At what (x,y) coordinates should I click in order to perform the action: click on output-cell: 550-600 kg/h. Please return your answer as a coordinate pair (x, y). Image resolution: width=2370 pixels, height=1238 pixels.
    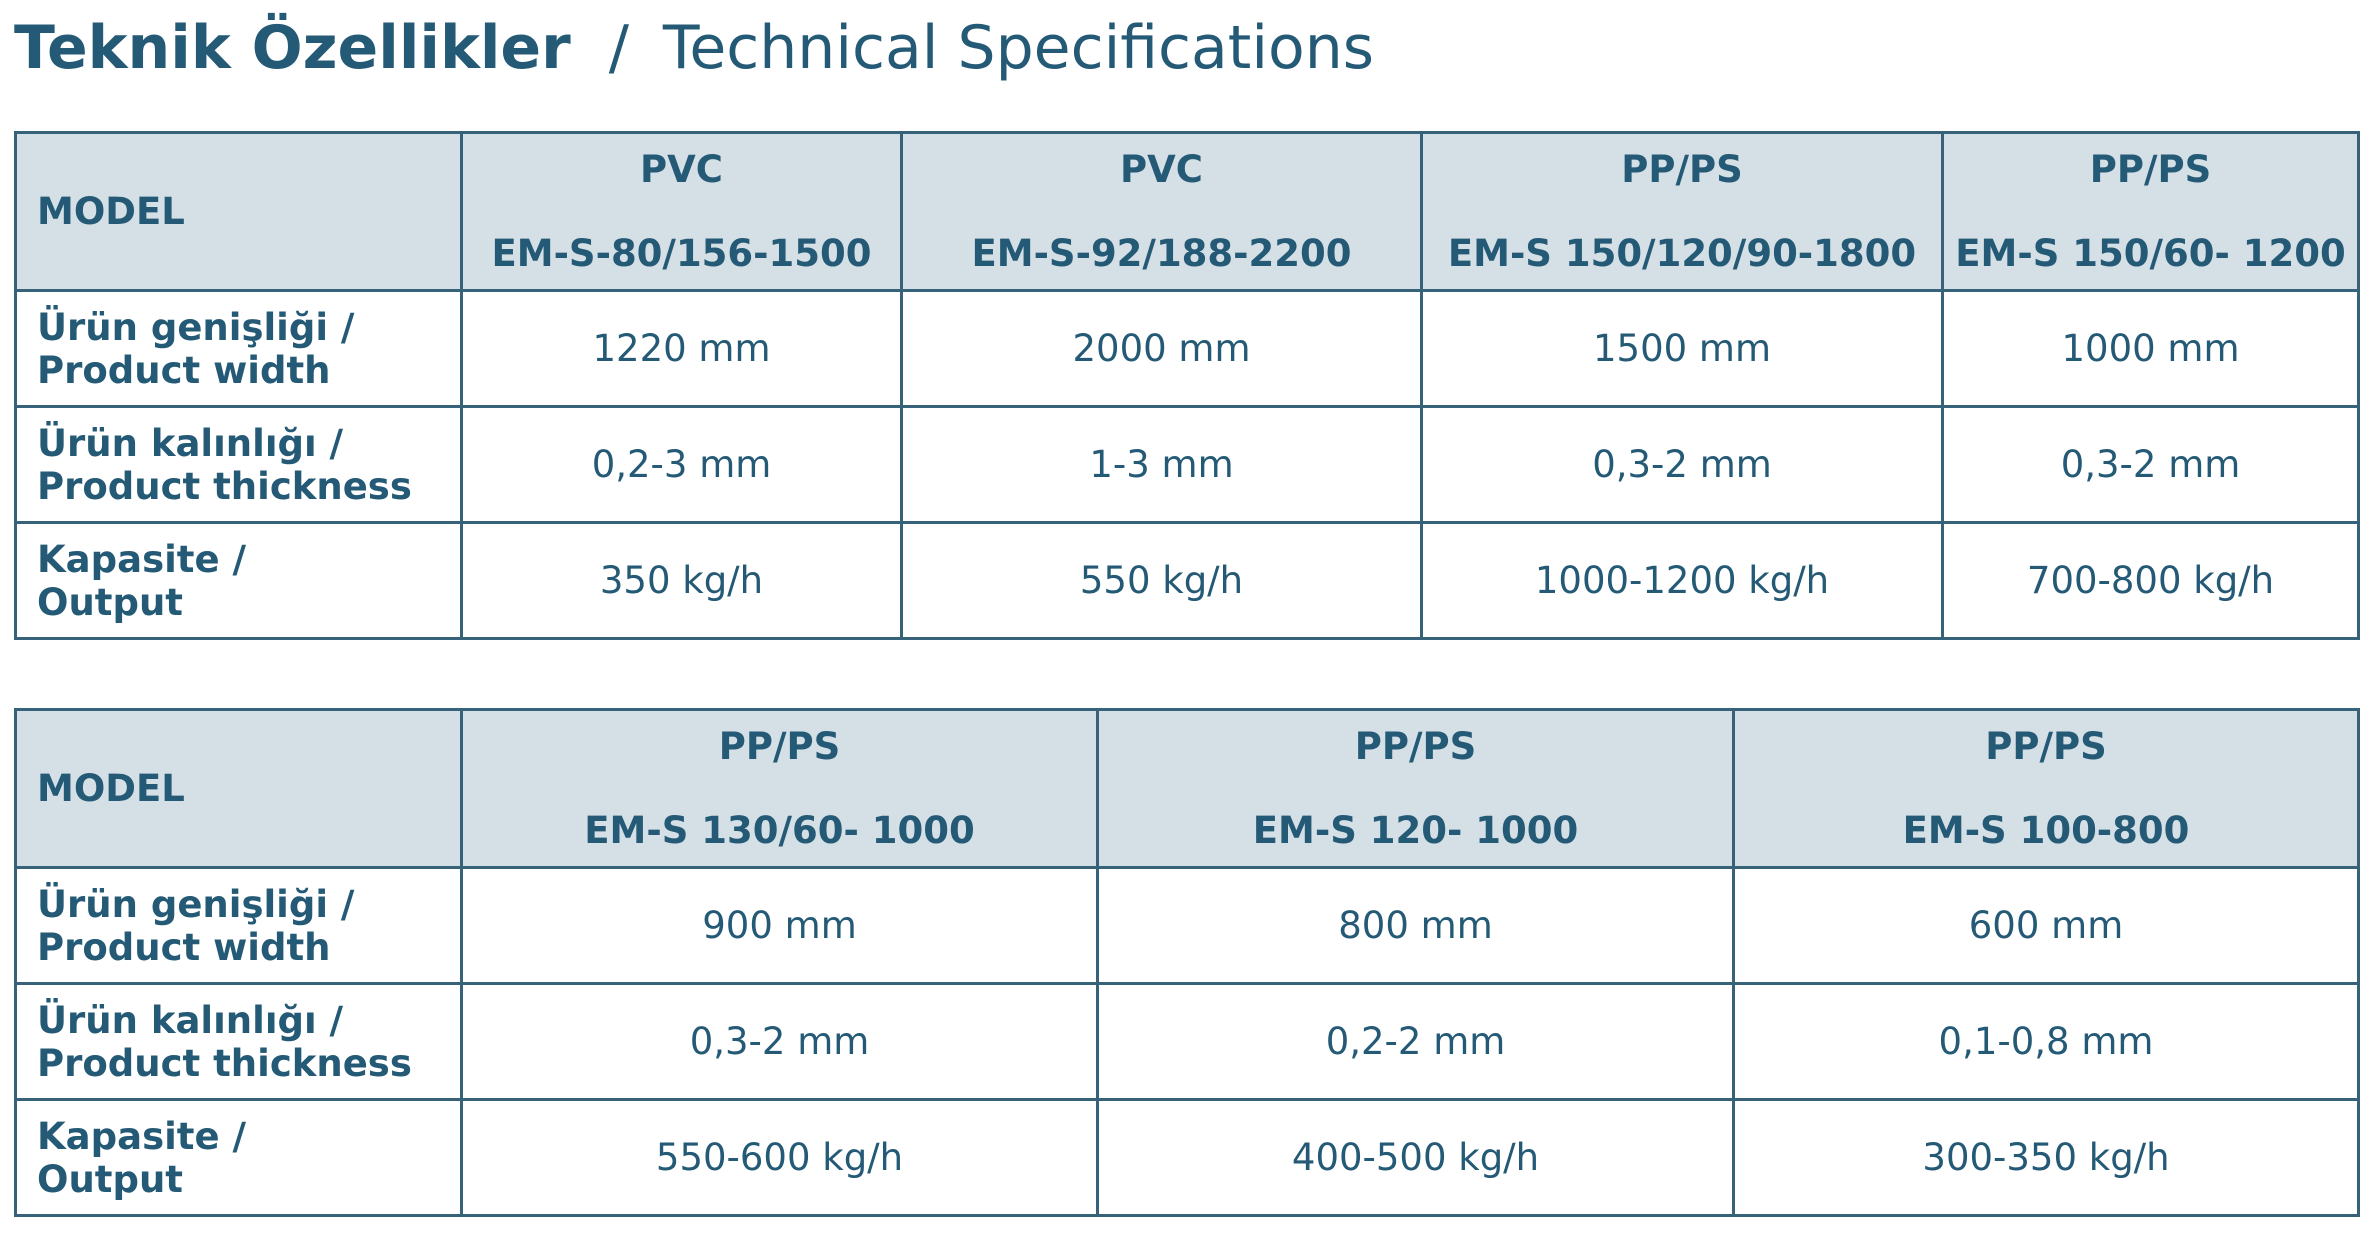
    Looking at the image, I should click on (779, 1157).